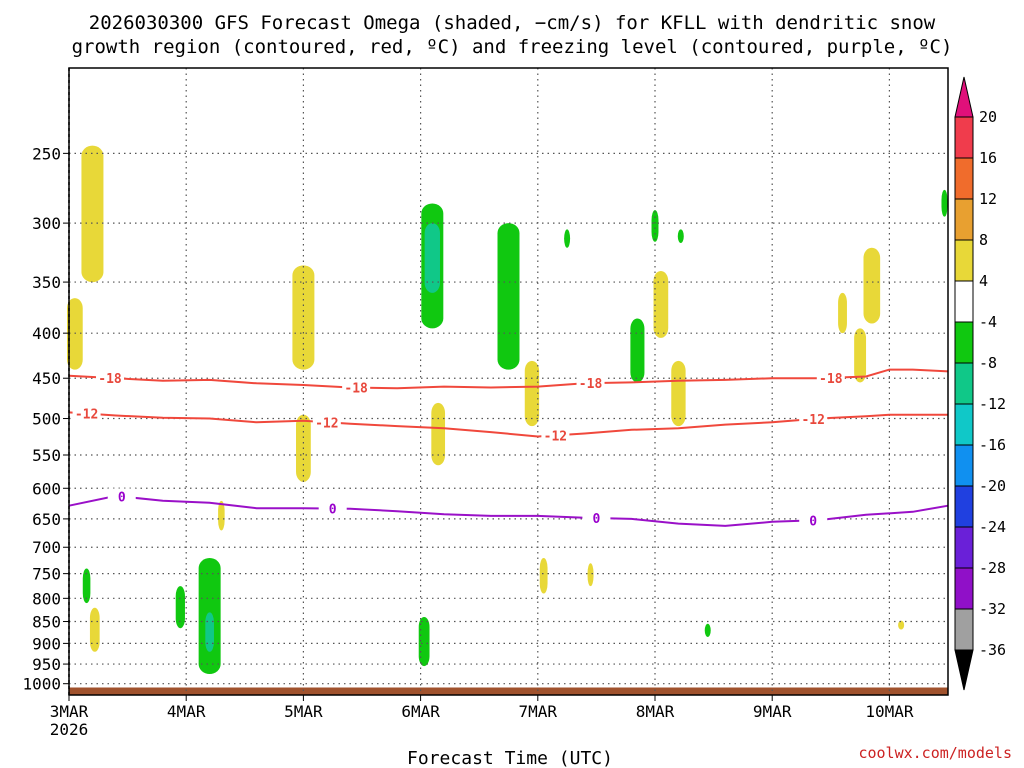  I want to click on x-tick-label: 8MAR, so click(655, 711).